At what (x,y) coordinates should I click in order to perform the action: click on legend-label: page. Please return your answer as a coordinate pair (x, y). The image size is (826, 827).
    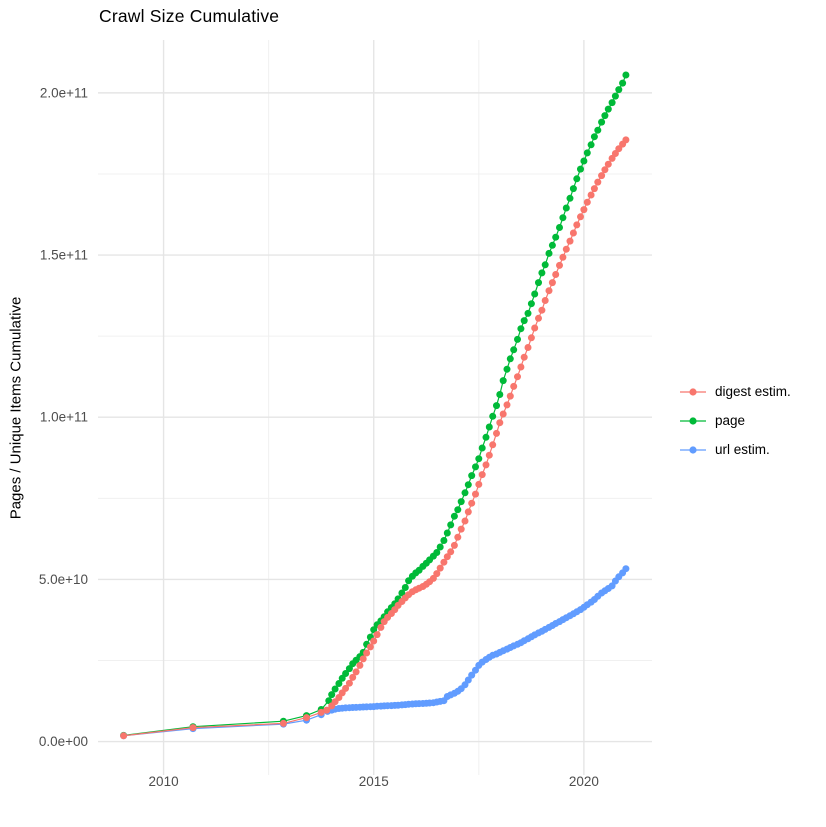
    Looking at the image, I should click on (730, 420).